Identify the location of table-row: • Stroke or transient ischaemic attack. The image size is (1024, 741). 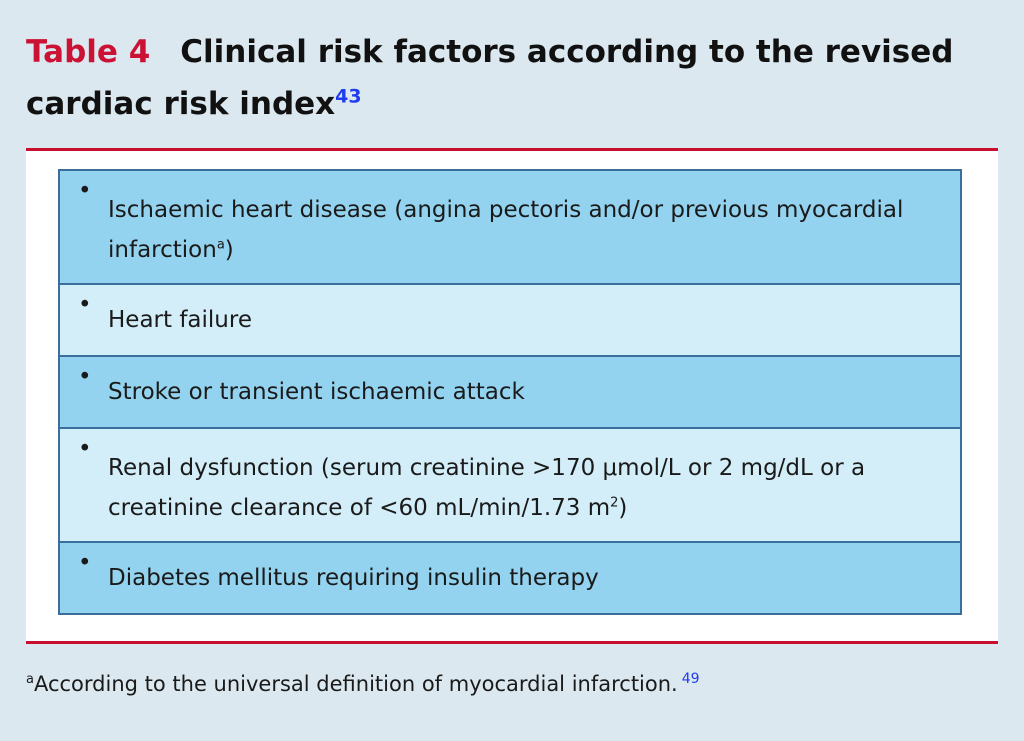
(510, 393).